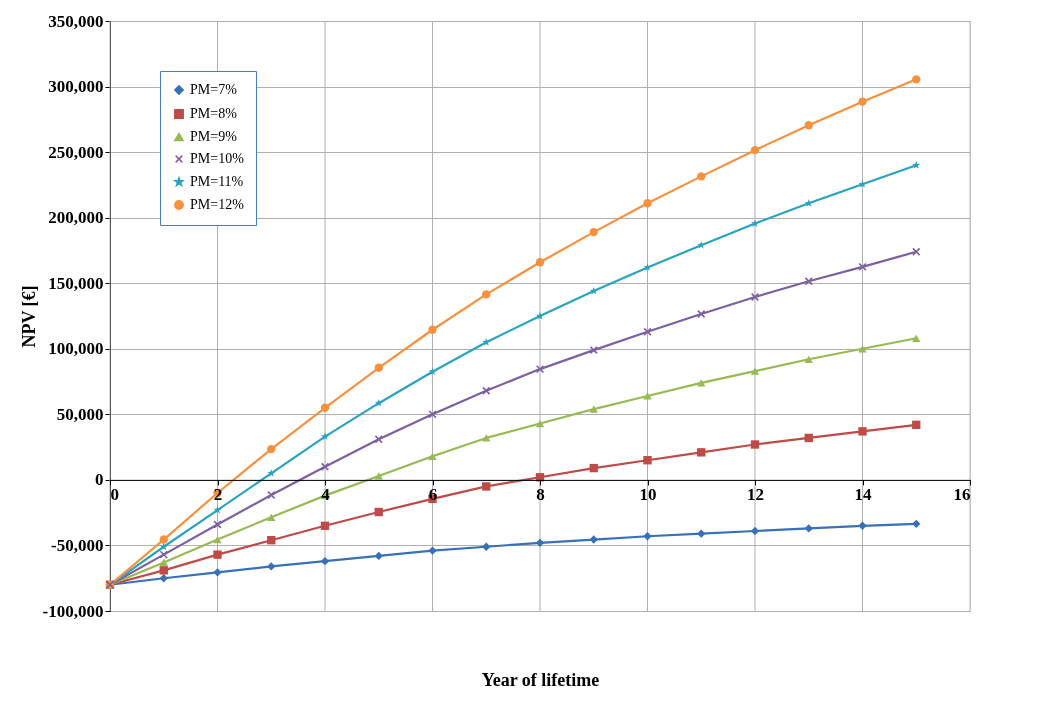 The image size is (1056, 722). What do you see at coordinates (76, 349) in the screenshot?
I see `y-tick-label: 100,000` at bounding box center [76, 349].